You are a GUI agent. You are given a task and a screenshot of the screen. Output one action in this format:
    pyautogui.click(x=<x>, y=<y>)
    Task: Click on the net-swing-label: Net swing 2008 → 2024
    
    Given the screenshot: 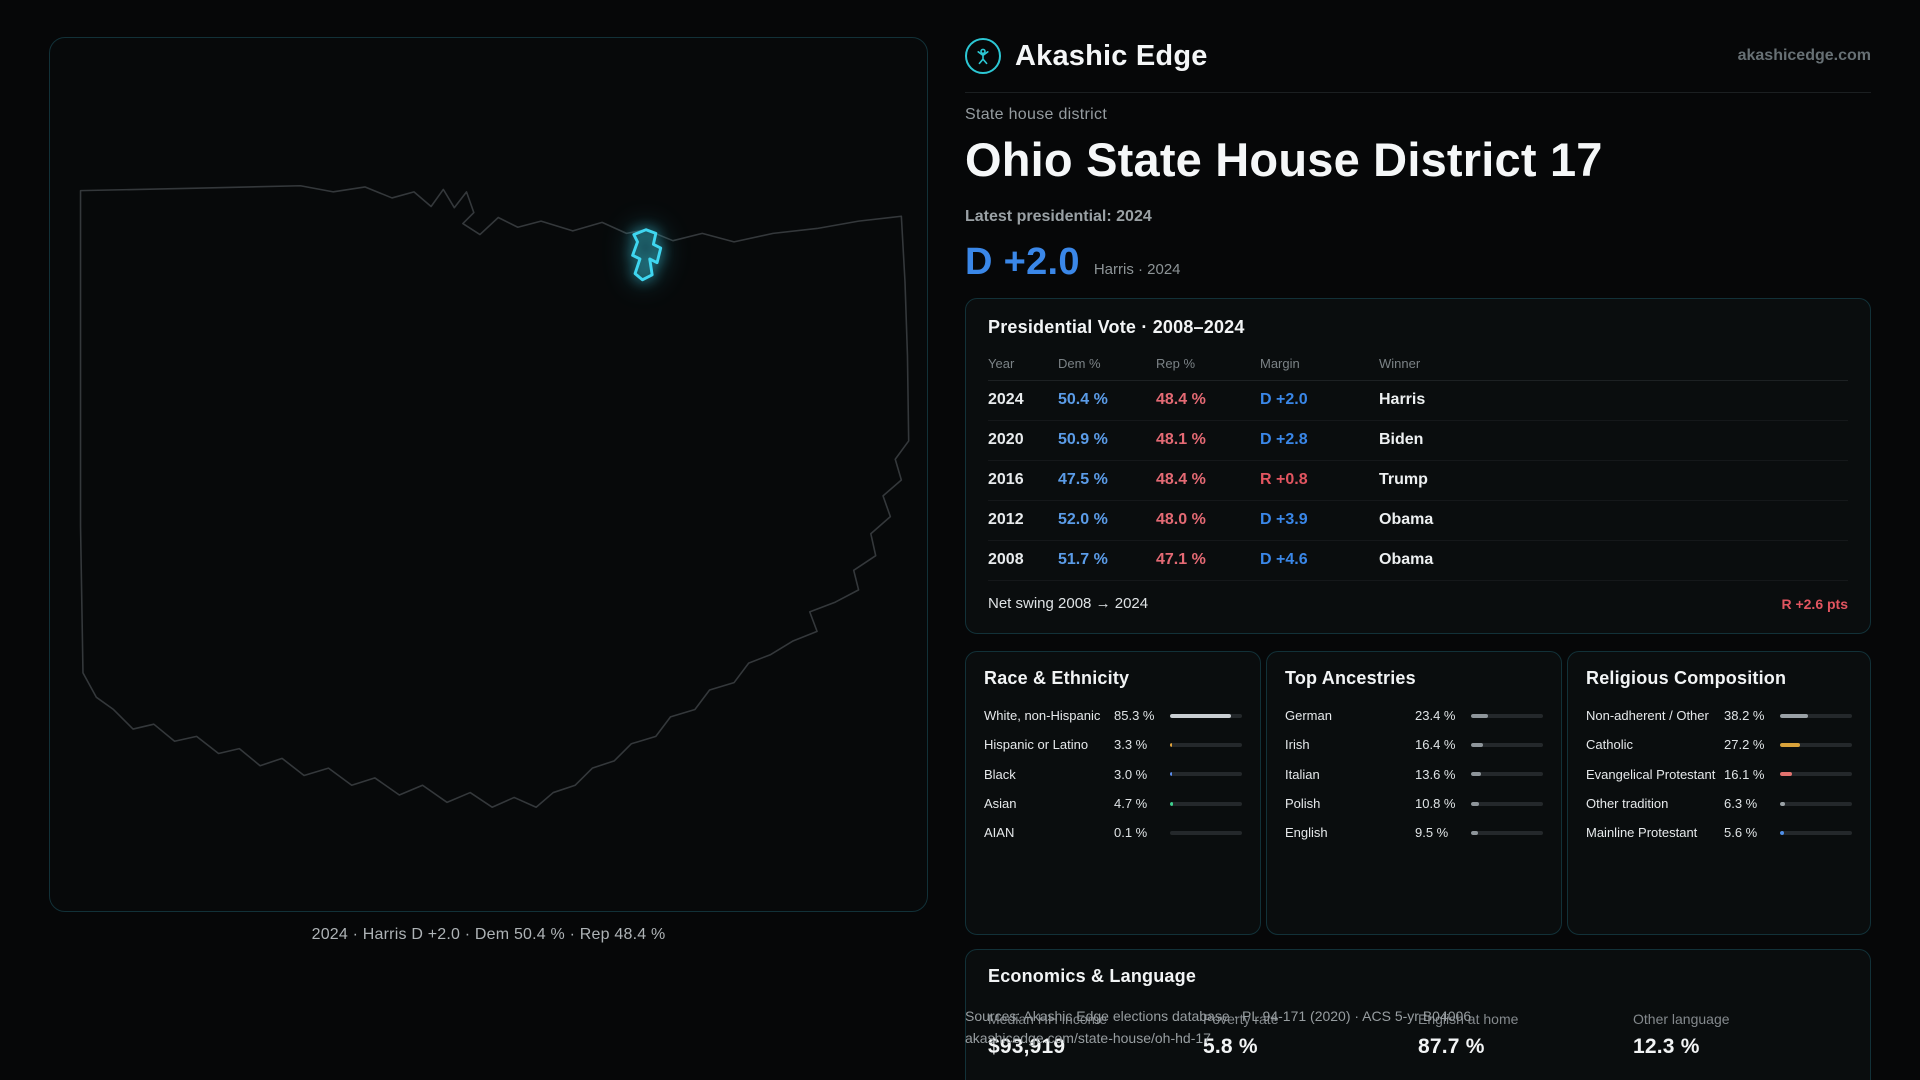 What is the action you would take?
    pyautogui.click(x=1068, y=603)
    